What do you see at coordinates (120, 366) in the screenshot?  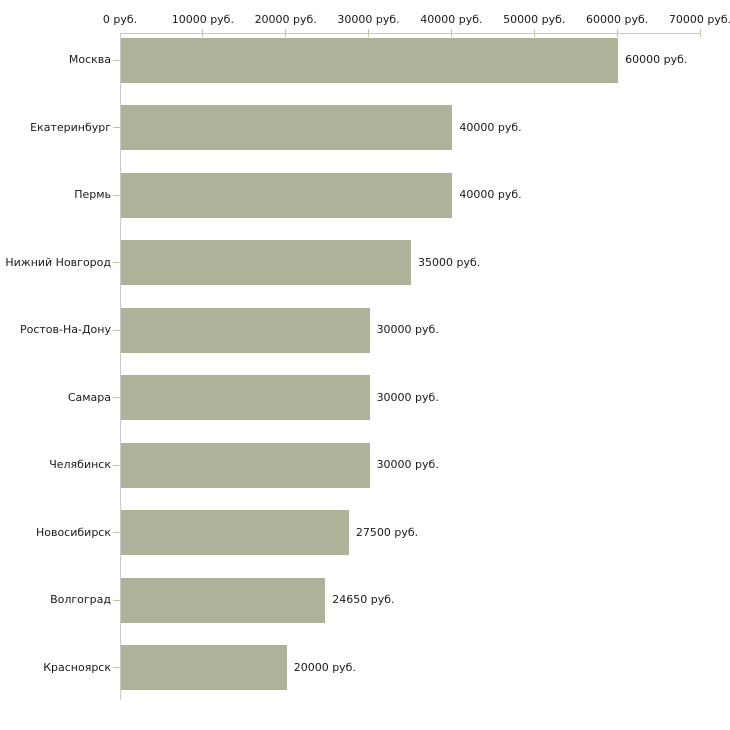 I see `y-axis-line` at bounding box center [120, 366].